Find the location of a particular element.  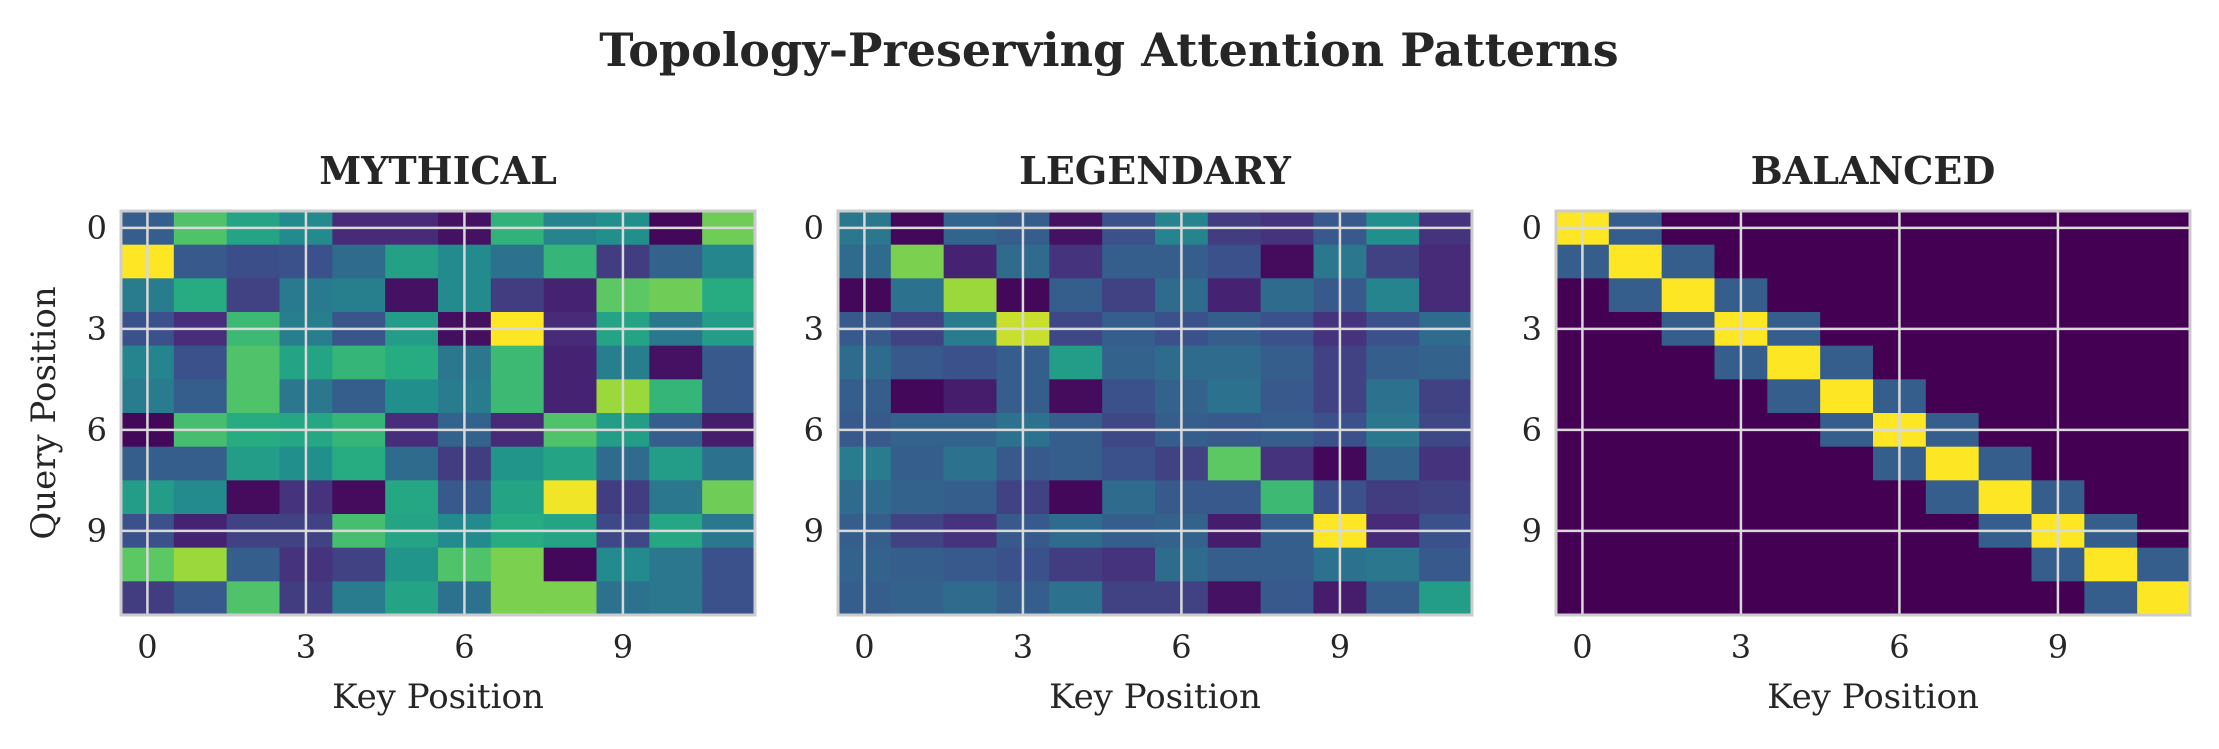

x-ticks-legendary: 0 3 6 9 is located at coordinates (1102, 647).